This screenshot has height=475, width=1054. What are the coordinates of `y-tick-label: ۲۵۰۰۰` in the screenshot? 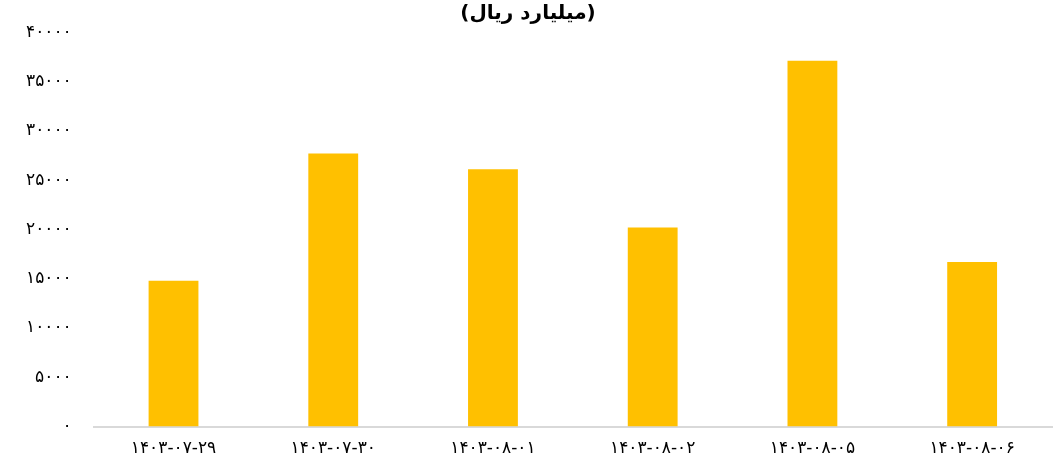 It's located at (49, 178).